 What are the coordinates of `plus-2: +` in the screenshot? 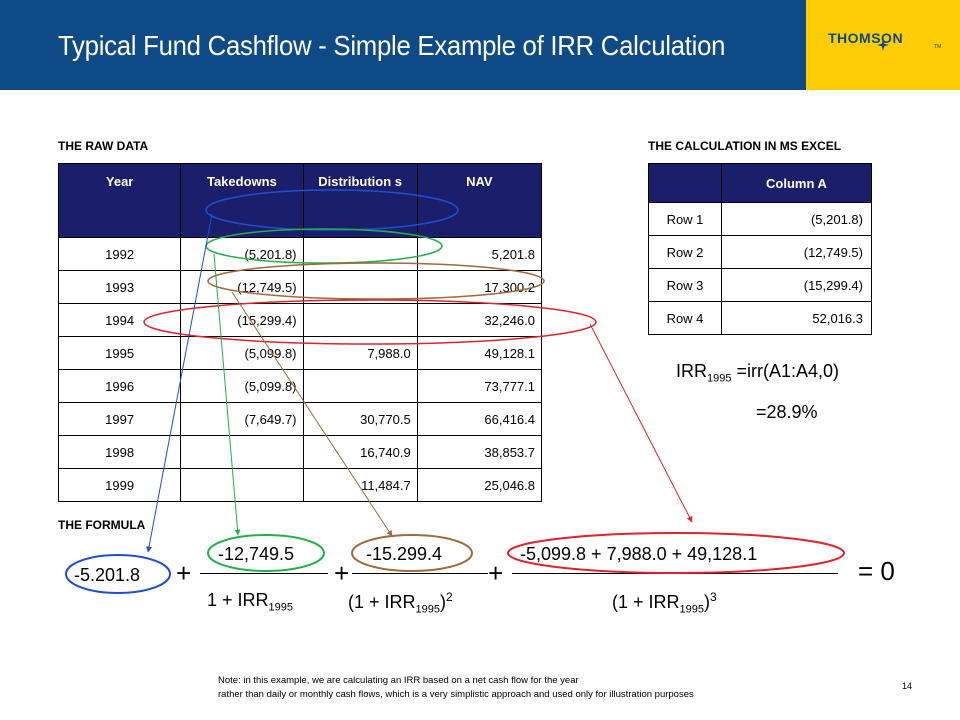 It's located at (342, 573).